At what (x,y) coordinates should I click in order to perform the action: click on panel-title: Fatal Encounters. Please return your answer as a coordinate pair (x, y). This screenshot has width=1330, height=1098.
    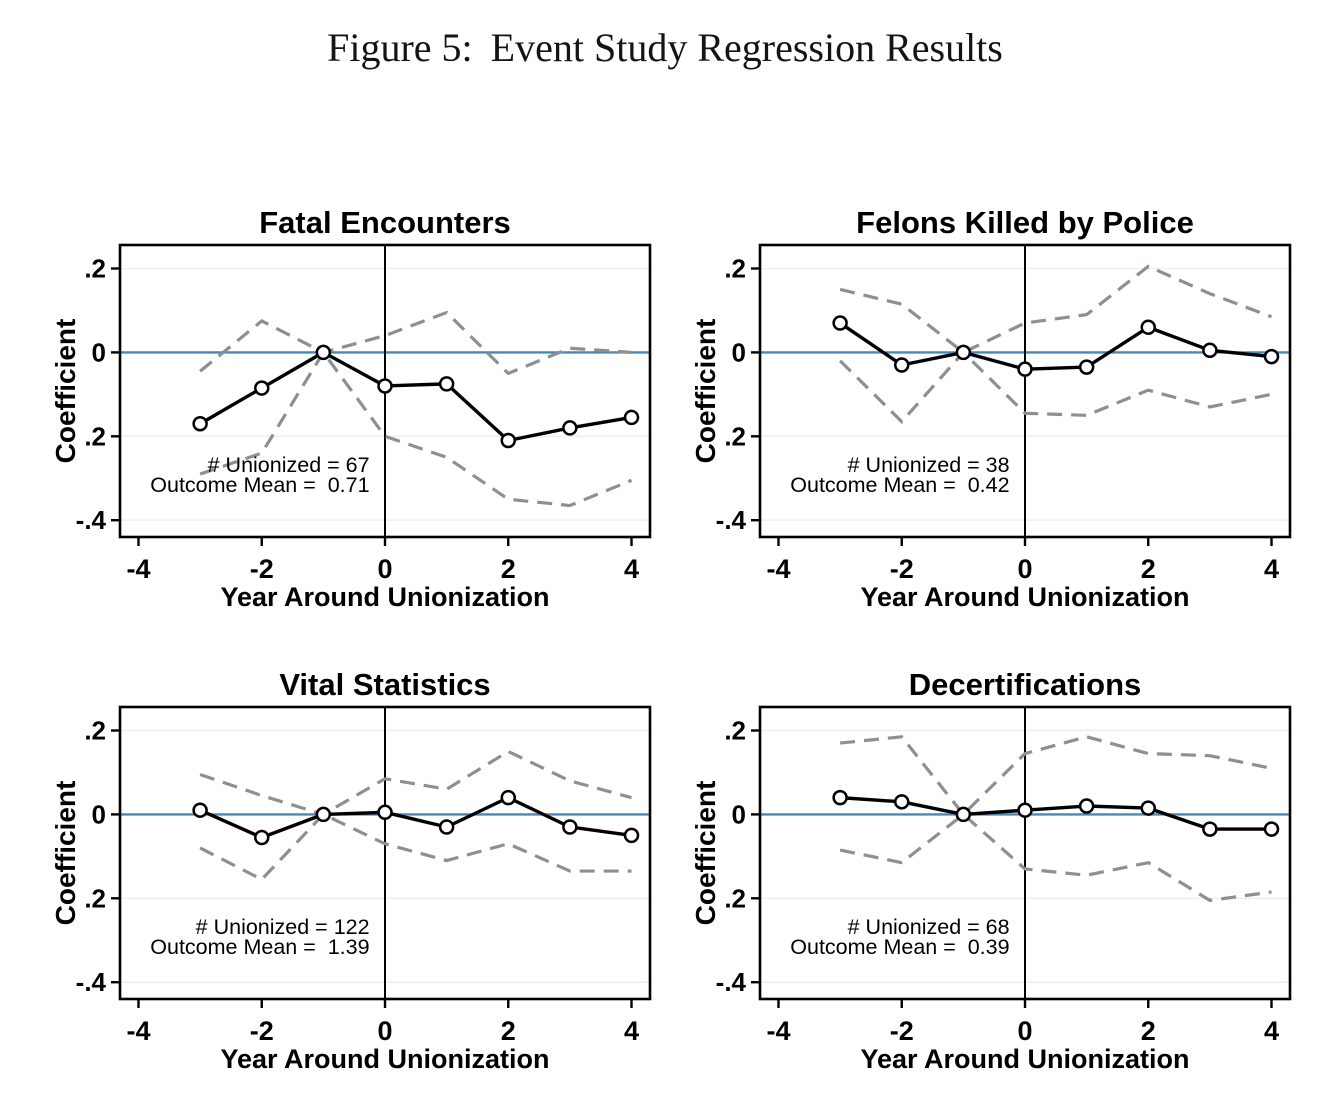
    Looking at the image, I should click on (385, 222).